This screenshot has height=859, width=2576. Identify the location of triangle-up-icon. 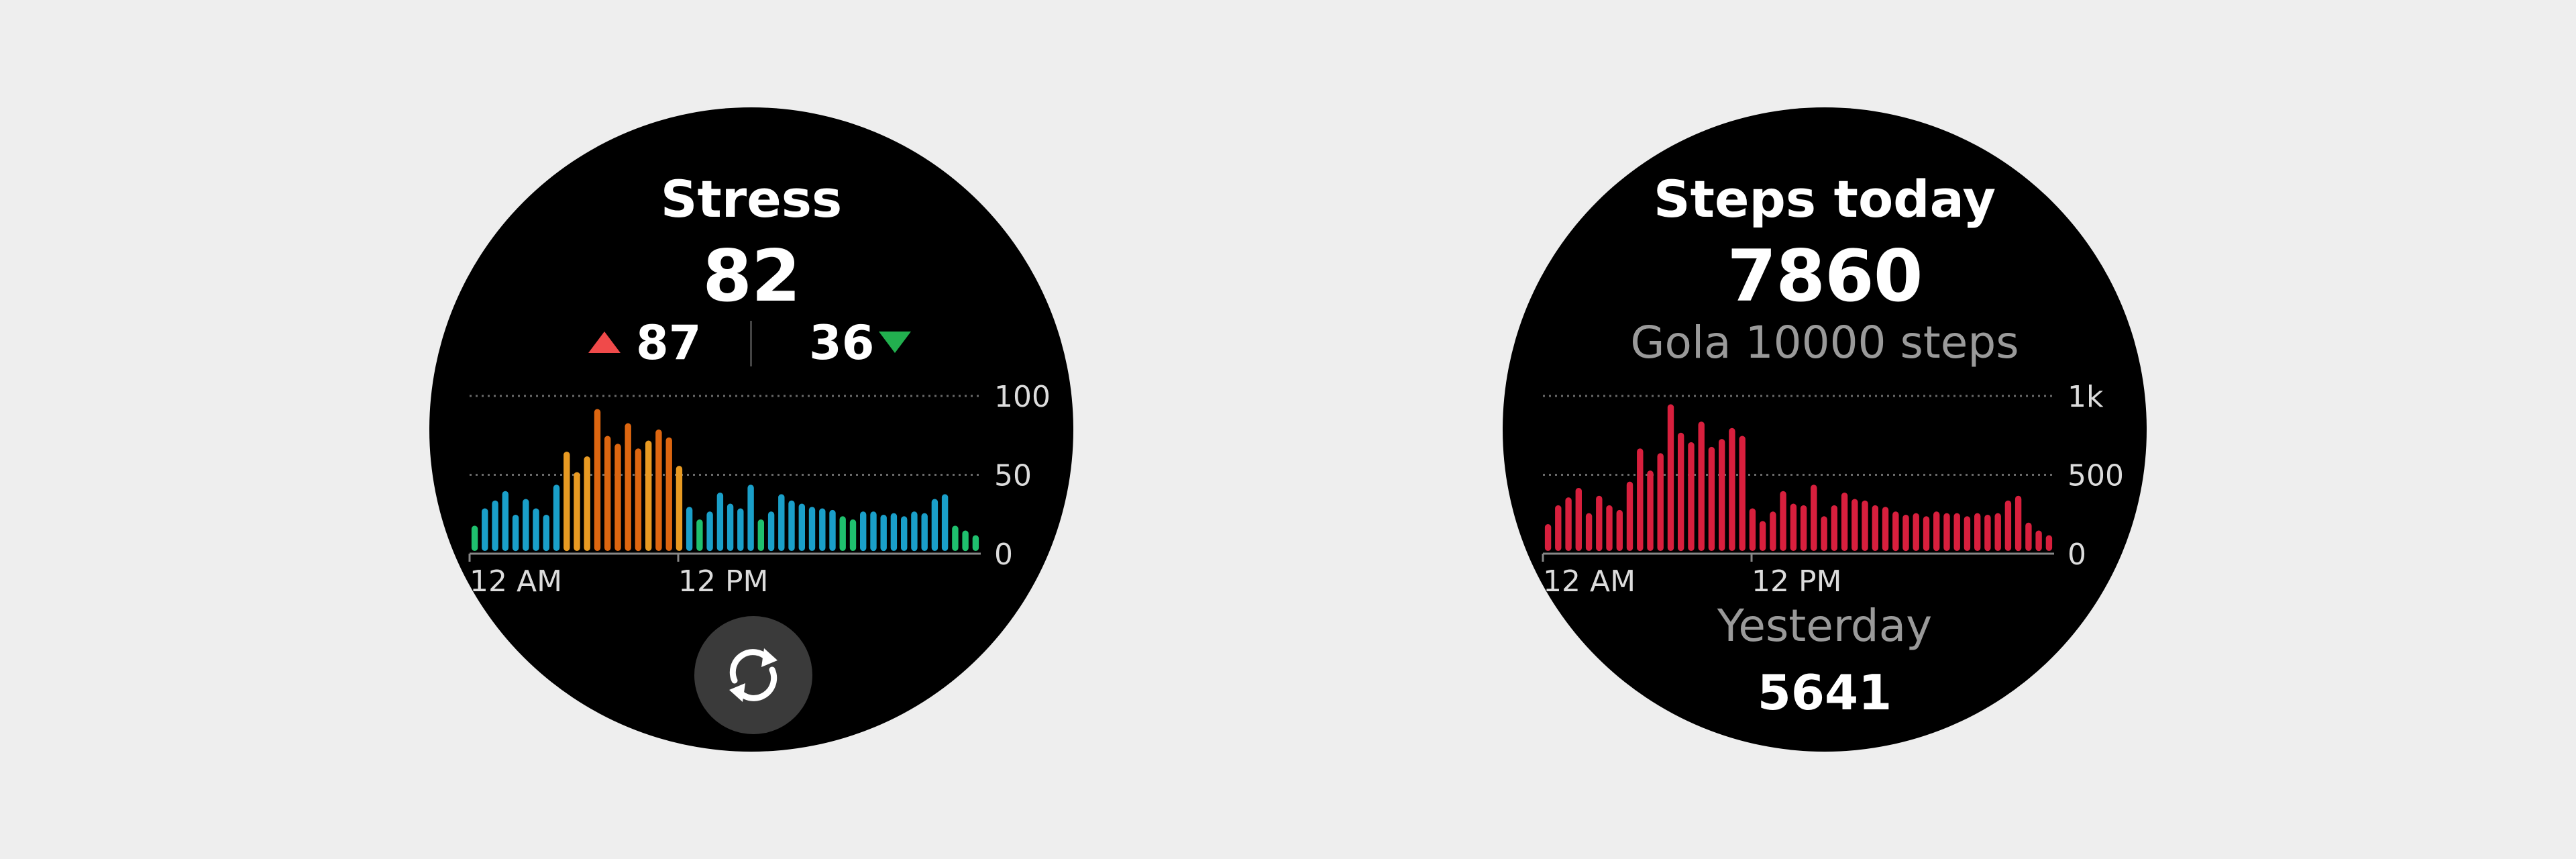
(604, 343).